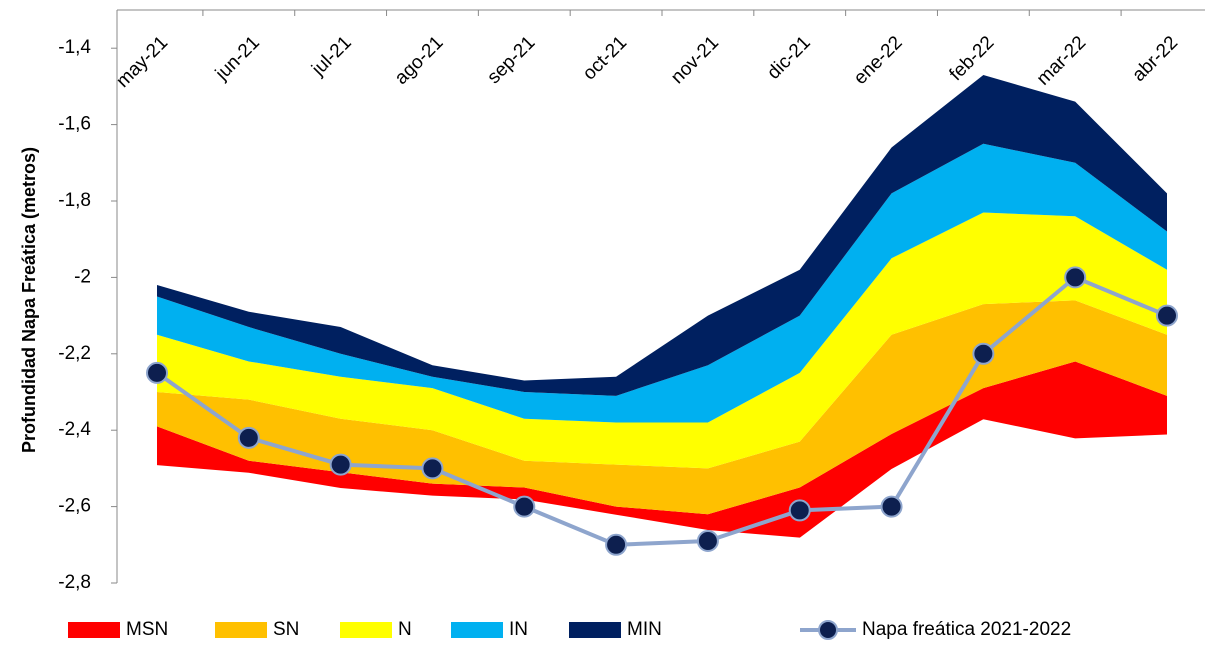 The image size is (1213, 646). Describe the element at coordinates (286, 629) in the screenshot. I see `legend-label: SN` at that location.